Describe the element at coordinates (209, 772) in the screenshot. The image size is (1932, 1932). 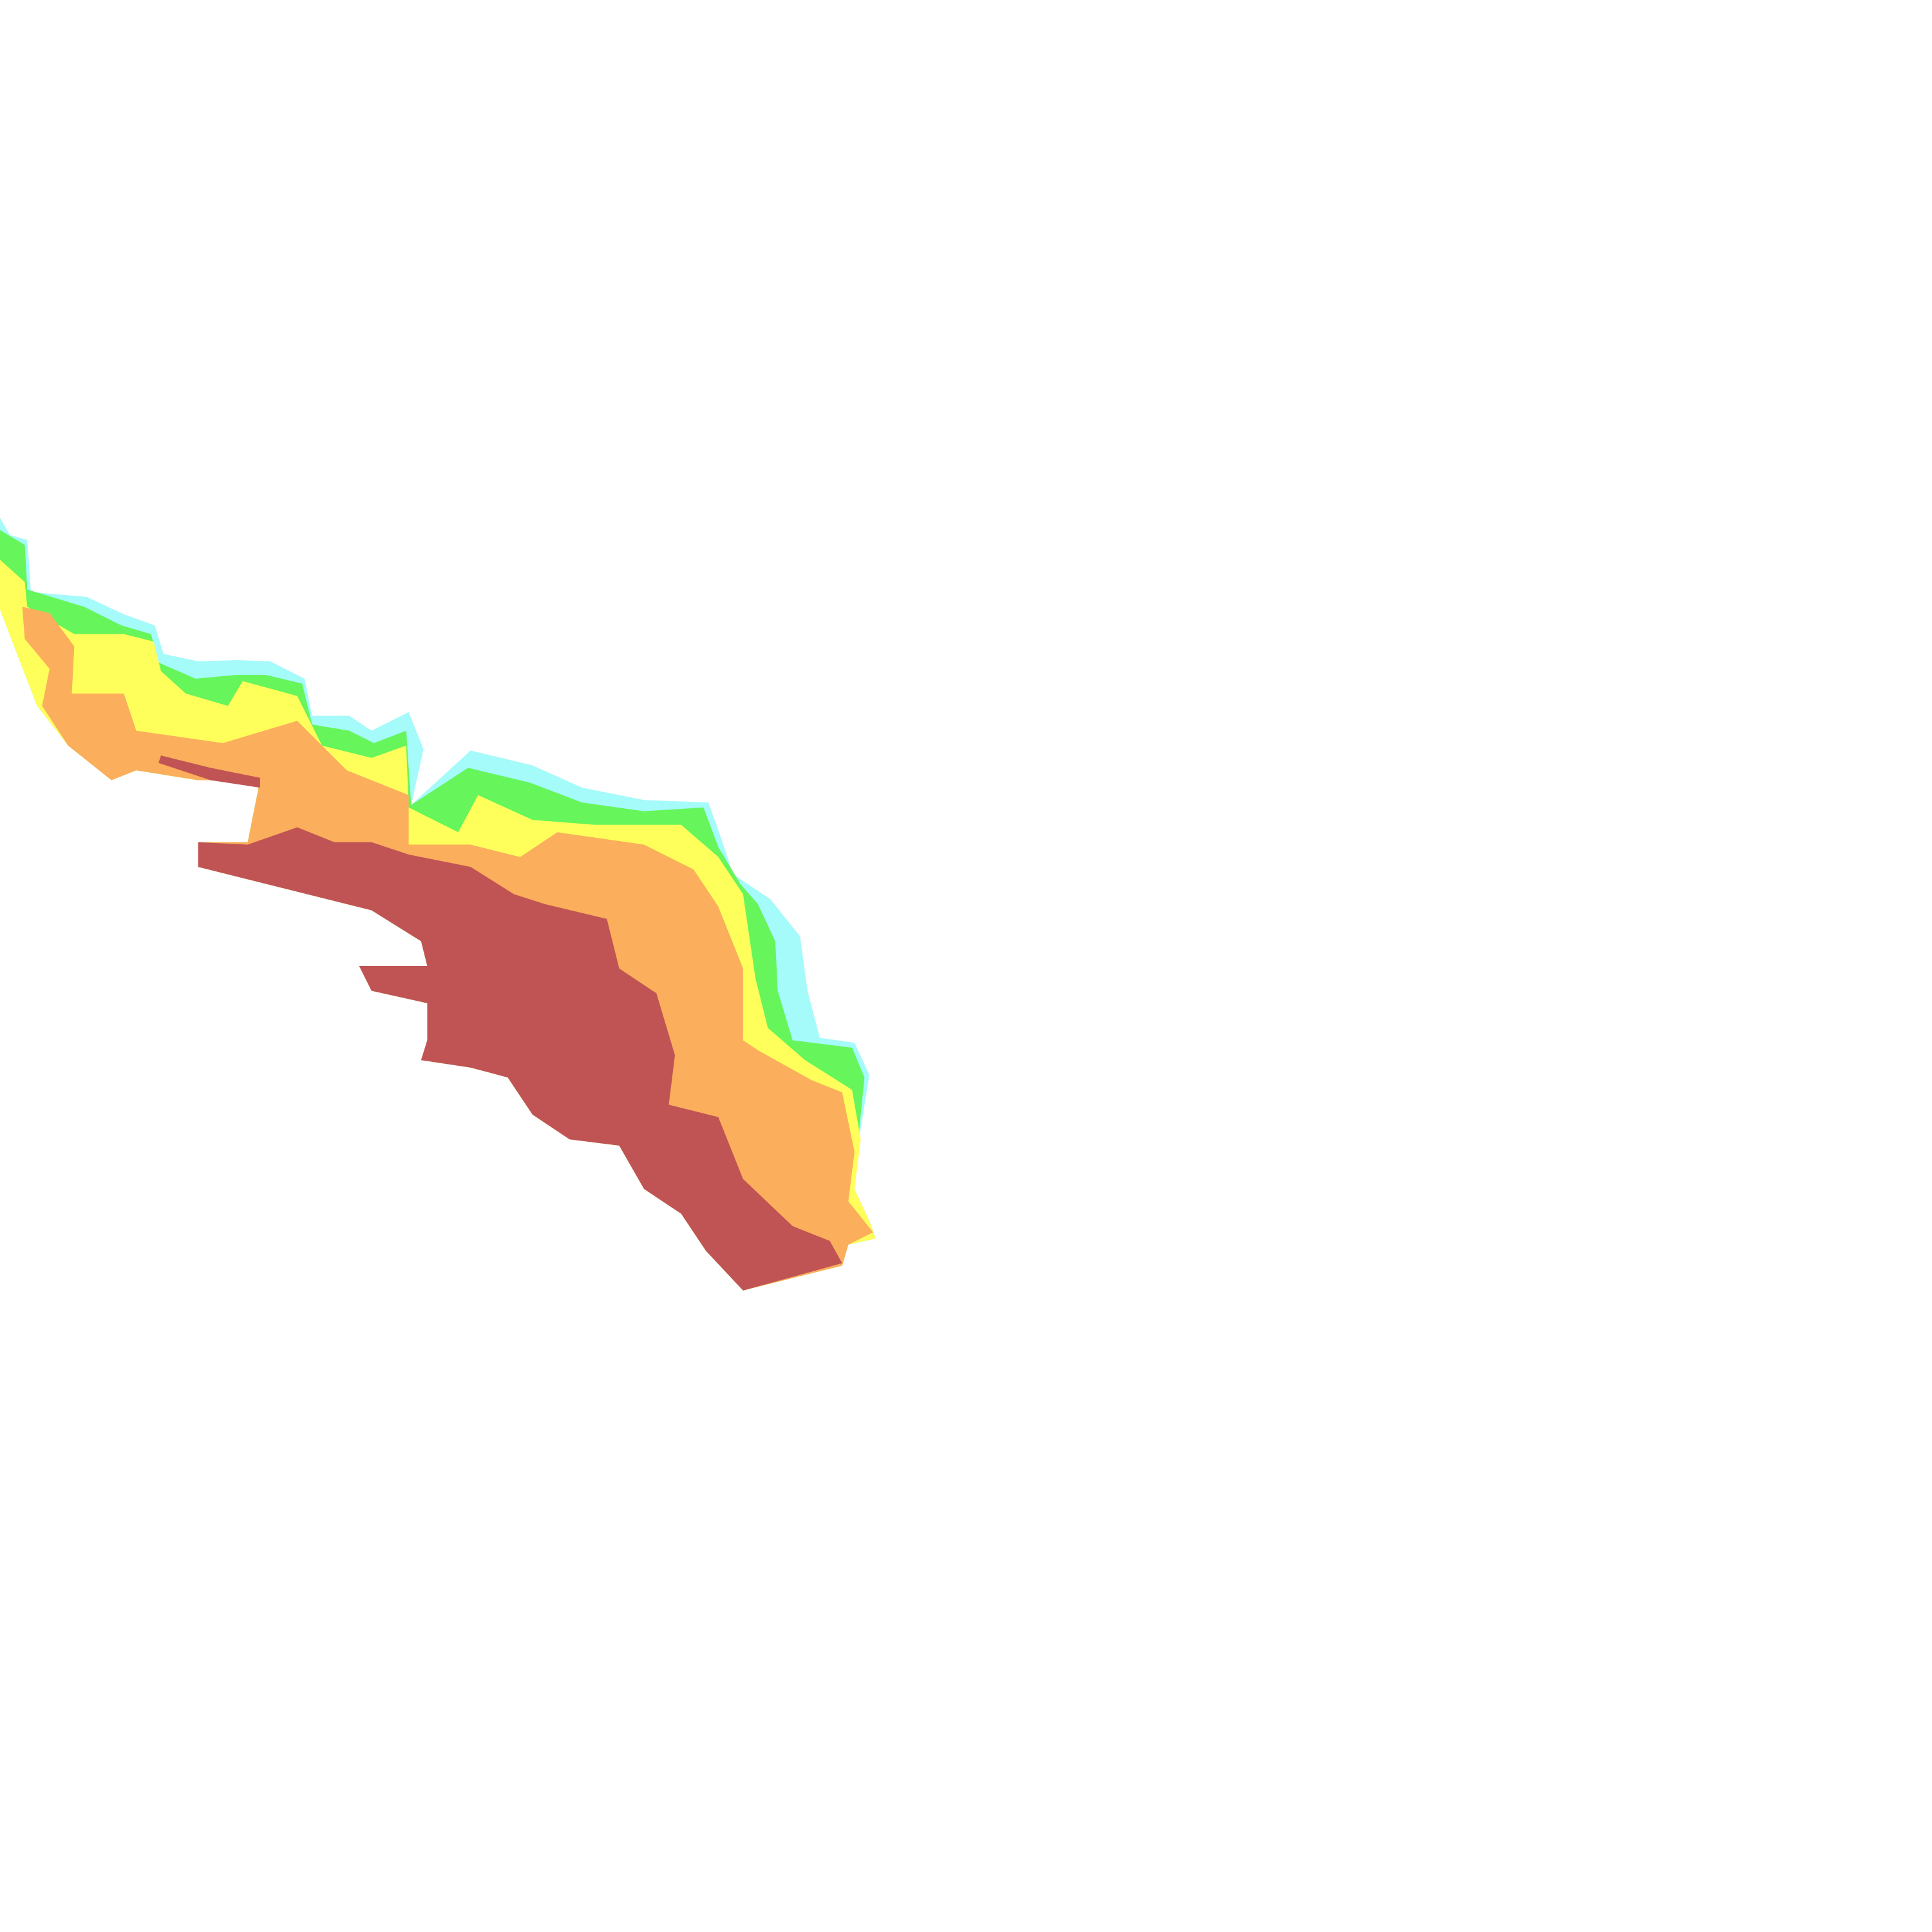
I see `zone-red-strip` at that location.